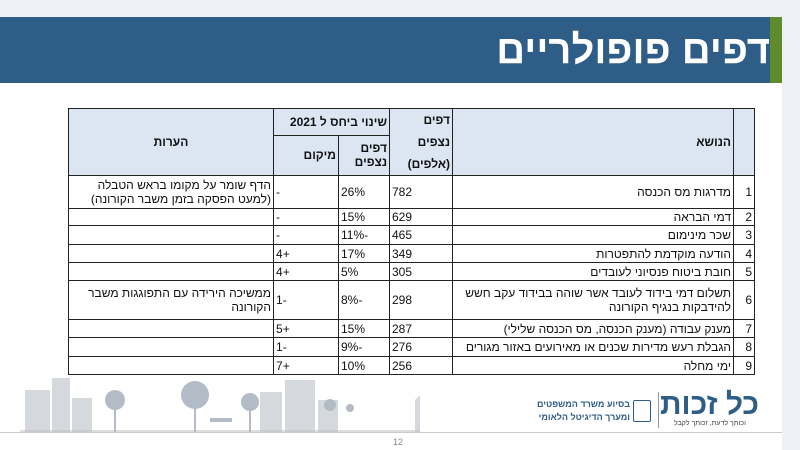 The height and width of the screenshot is (450, 800). I want to click on views-cell: 256, so click(421, 365).